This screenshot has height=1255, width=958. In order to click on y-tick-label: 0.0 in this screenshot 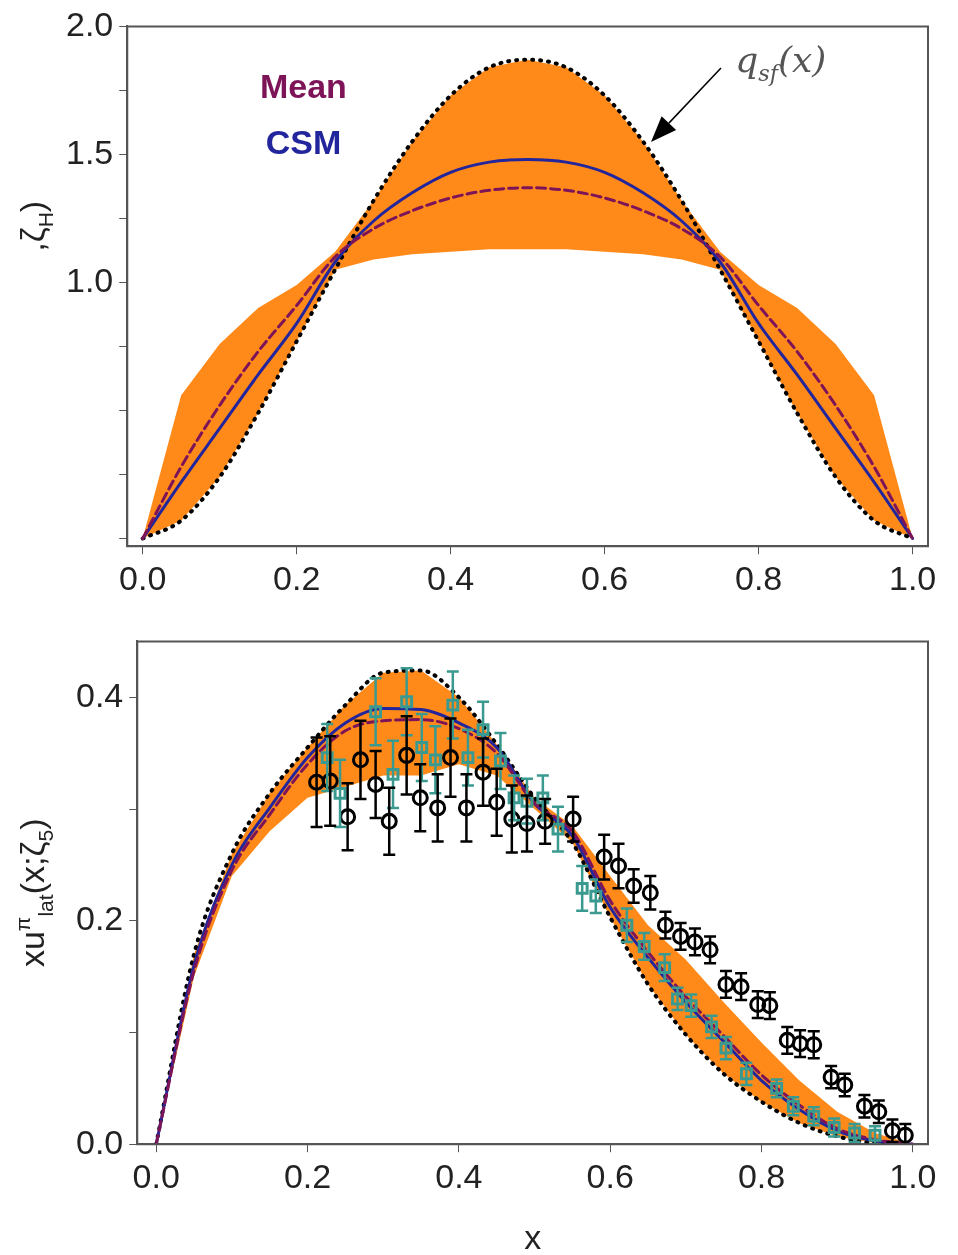, I will do `click(100, 1141)`.